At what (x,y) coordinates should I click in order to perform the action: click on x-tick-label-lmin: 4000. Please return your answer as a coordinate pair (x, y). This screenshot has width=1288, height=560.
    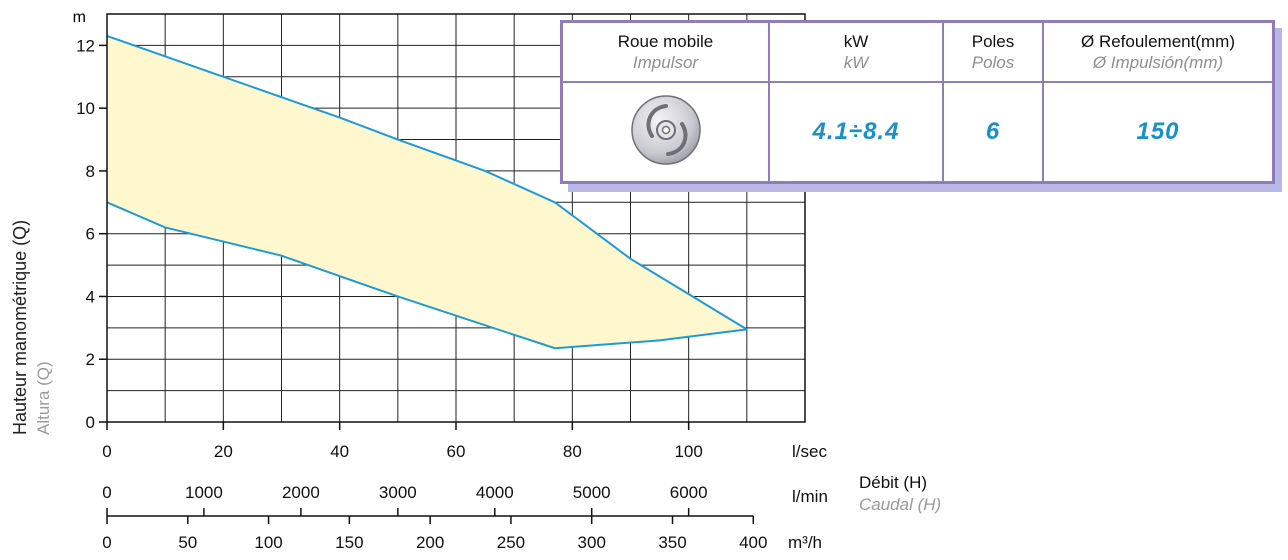
    Looking at the image, I should click on (495, 492).